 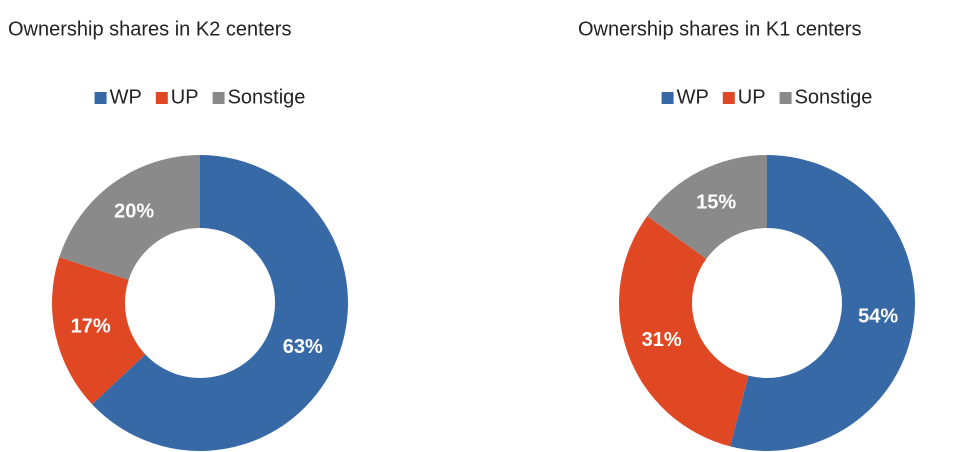 I want to click on slice-label: 15%, so click(x=716, y=202).